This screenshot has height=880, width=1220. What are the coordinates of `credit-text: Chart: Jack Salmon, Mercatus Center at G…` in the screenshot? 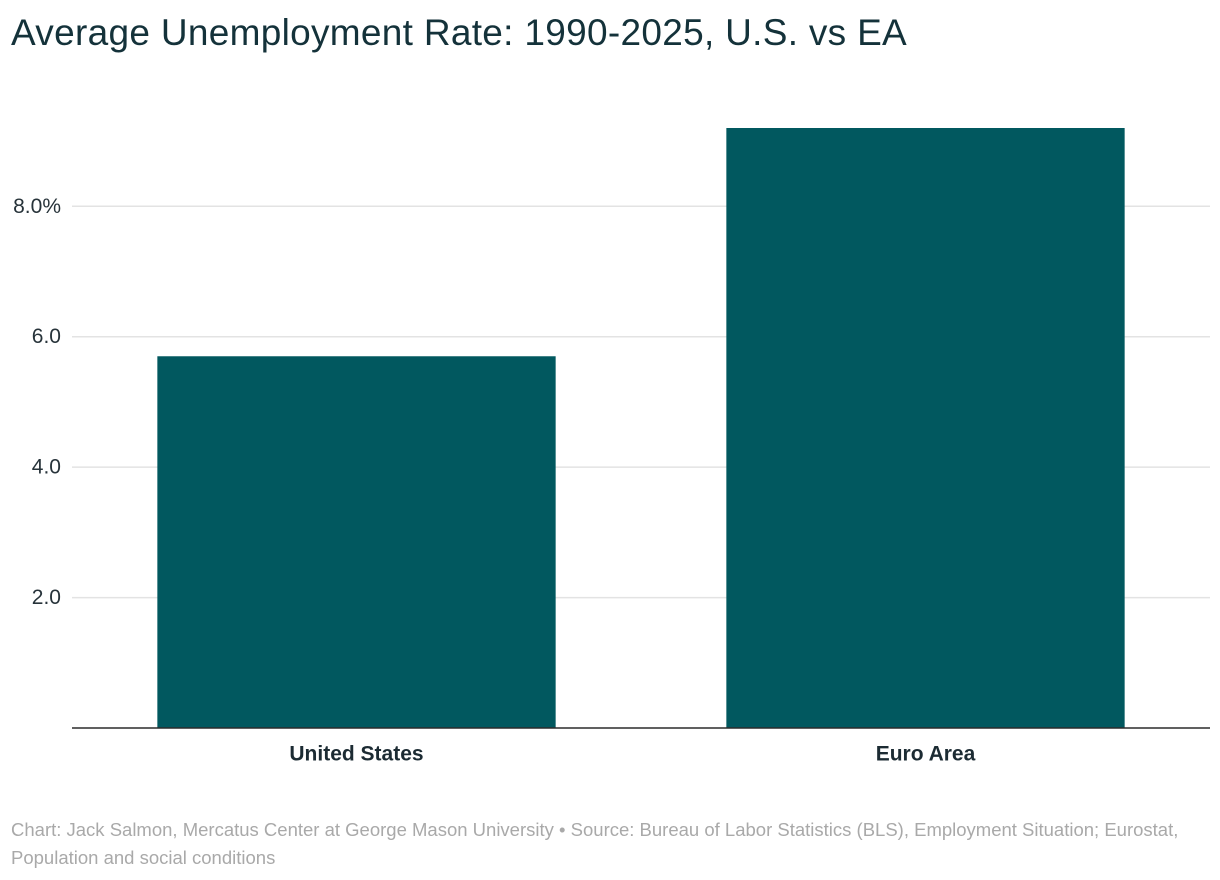 It's located at (282, 829).